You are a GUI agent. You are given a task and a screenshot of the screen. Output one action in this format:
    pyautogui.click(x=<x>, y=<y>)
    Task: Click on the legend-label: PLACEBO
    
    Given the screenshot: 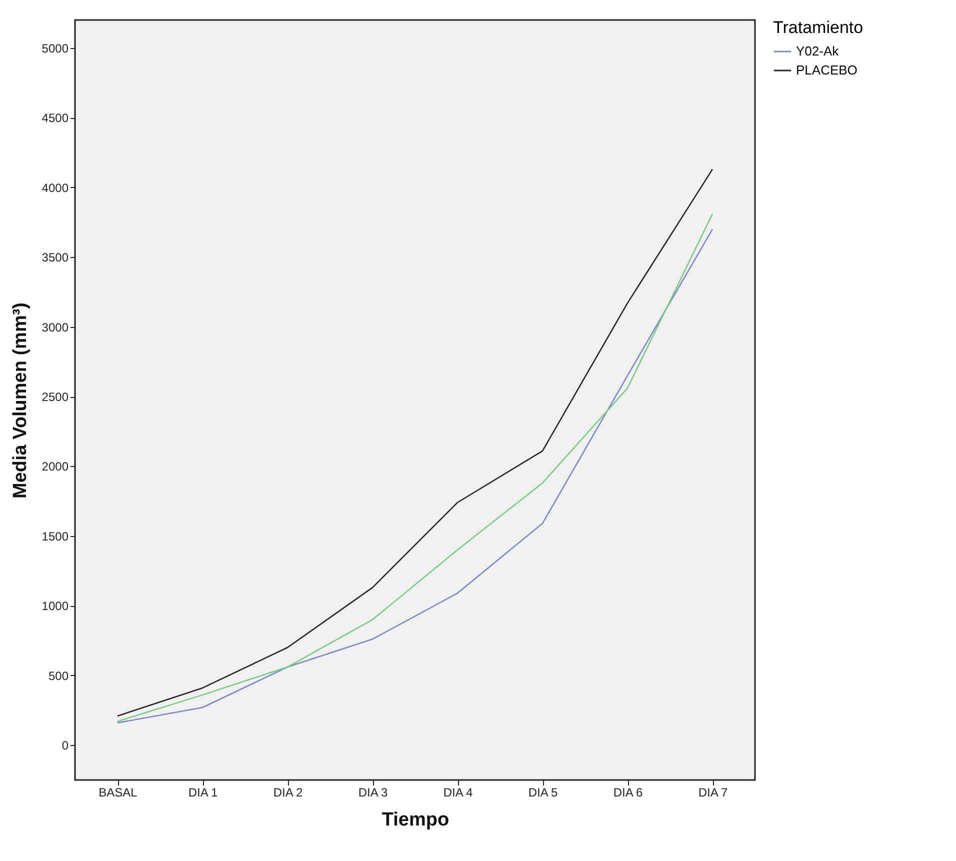 What is the action you would take?
    pyautogui.click(x=827, y=70)
    